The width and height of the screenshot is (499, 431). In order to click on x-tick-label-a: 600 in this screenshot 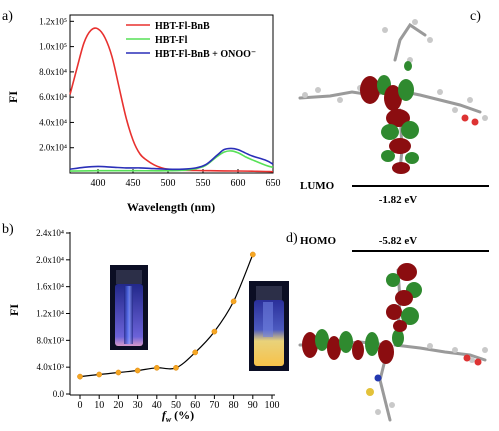, I will do `click(238, 183)`.